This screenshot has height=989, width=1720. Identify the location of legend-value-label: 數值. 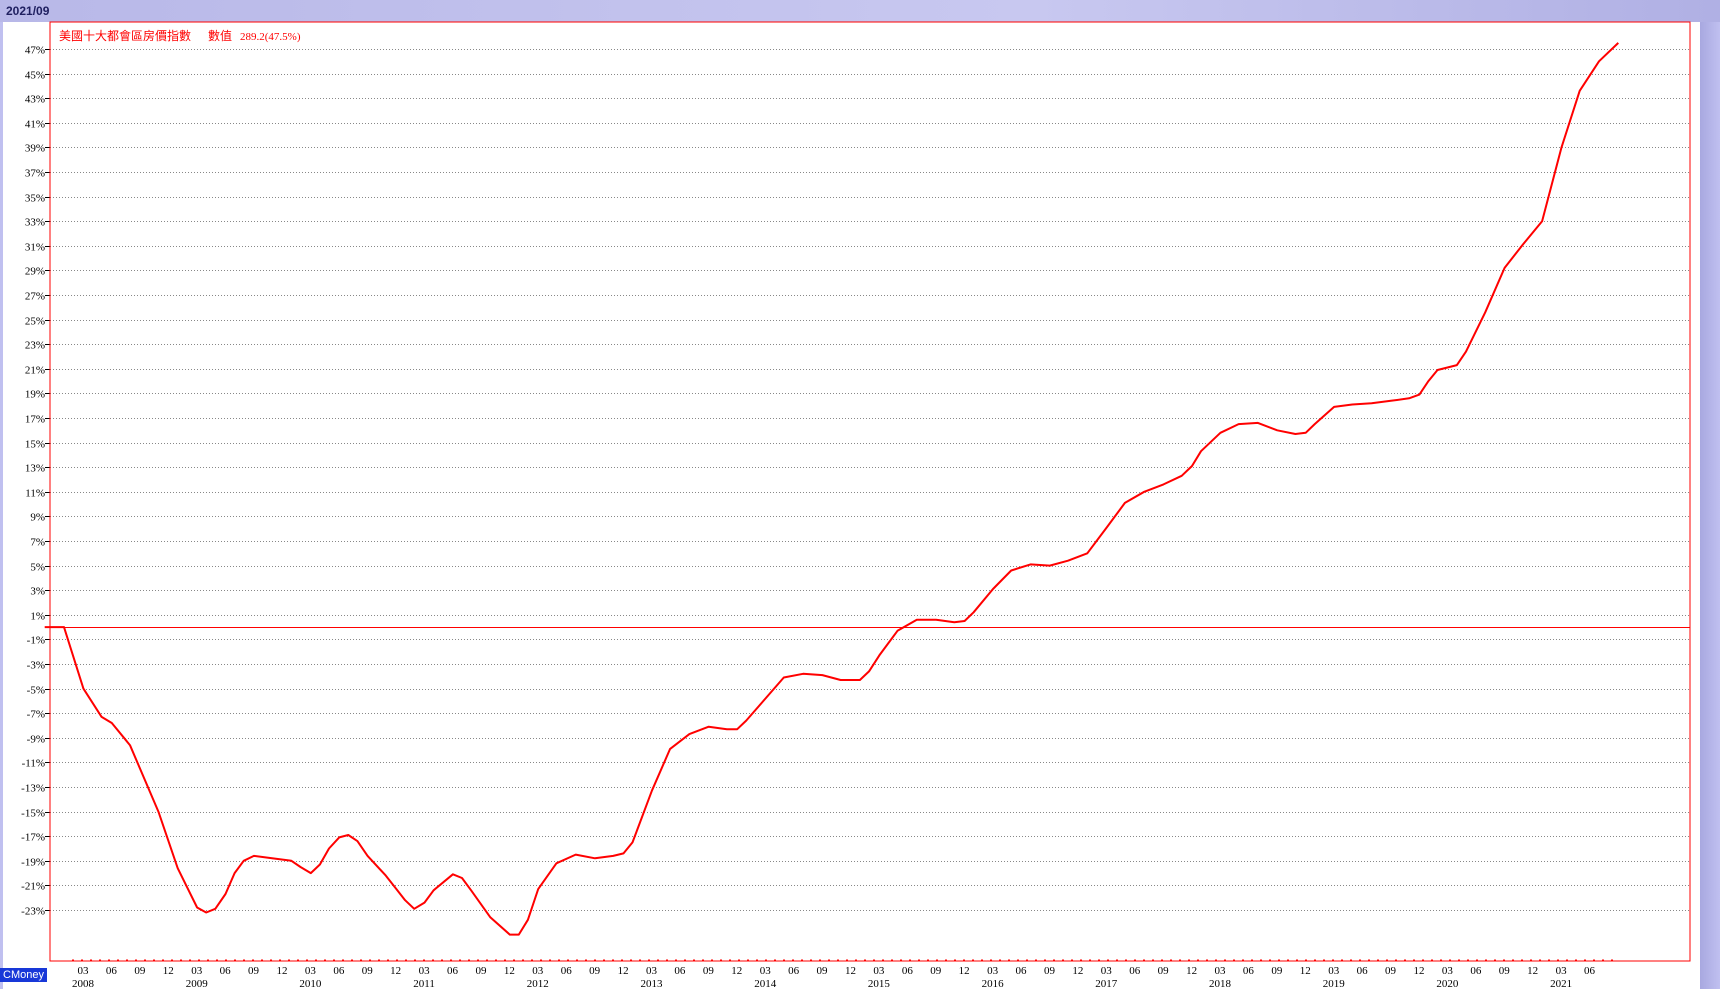
(220, 35).